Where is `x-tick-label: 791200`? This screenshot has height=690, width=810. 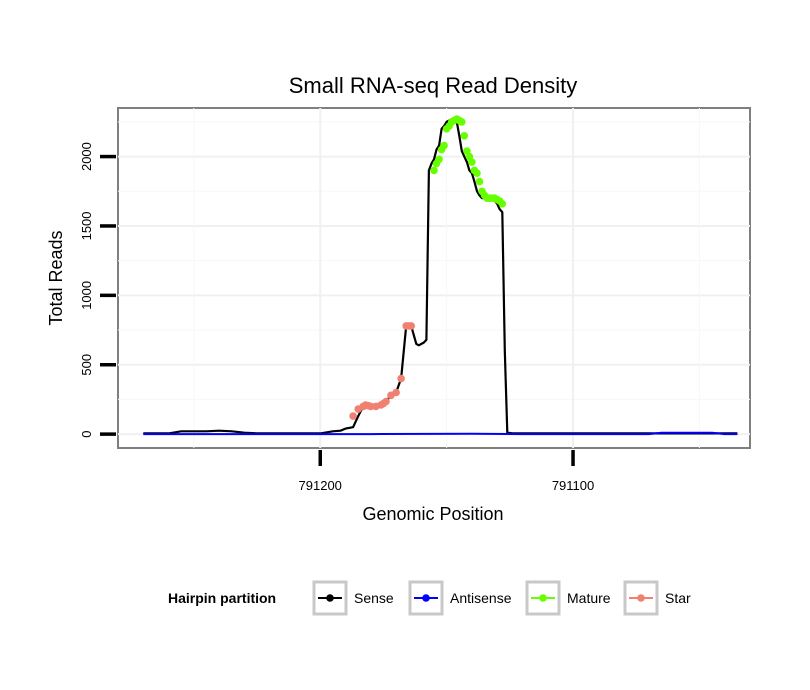
x-tick-label: 791200 is located at coordinates (320, 485).